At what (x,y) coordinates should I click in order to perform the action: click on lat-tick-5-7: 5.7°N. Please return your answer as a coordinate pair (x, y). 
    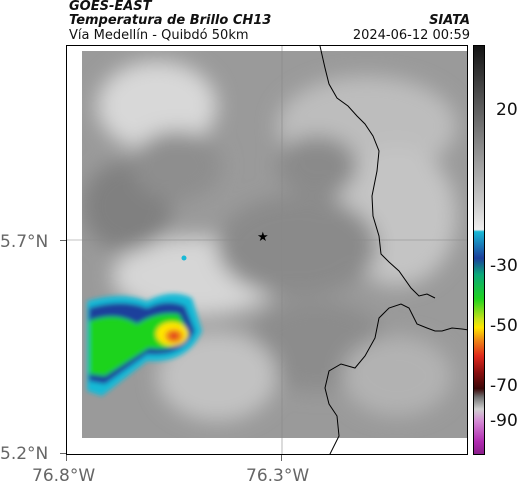
    Looking at the image, I should click on (24, 242).